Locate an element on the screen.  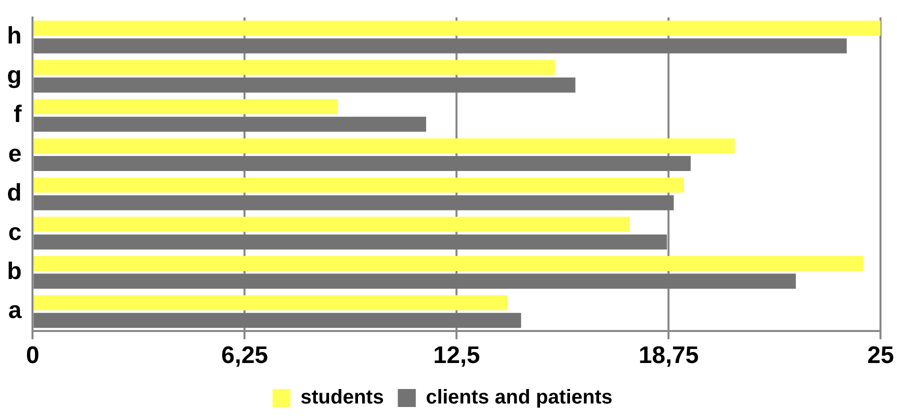
y-tick-label: e is located at coordinates (15, 154).